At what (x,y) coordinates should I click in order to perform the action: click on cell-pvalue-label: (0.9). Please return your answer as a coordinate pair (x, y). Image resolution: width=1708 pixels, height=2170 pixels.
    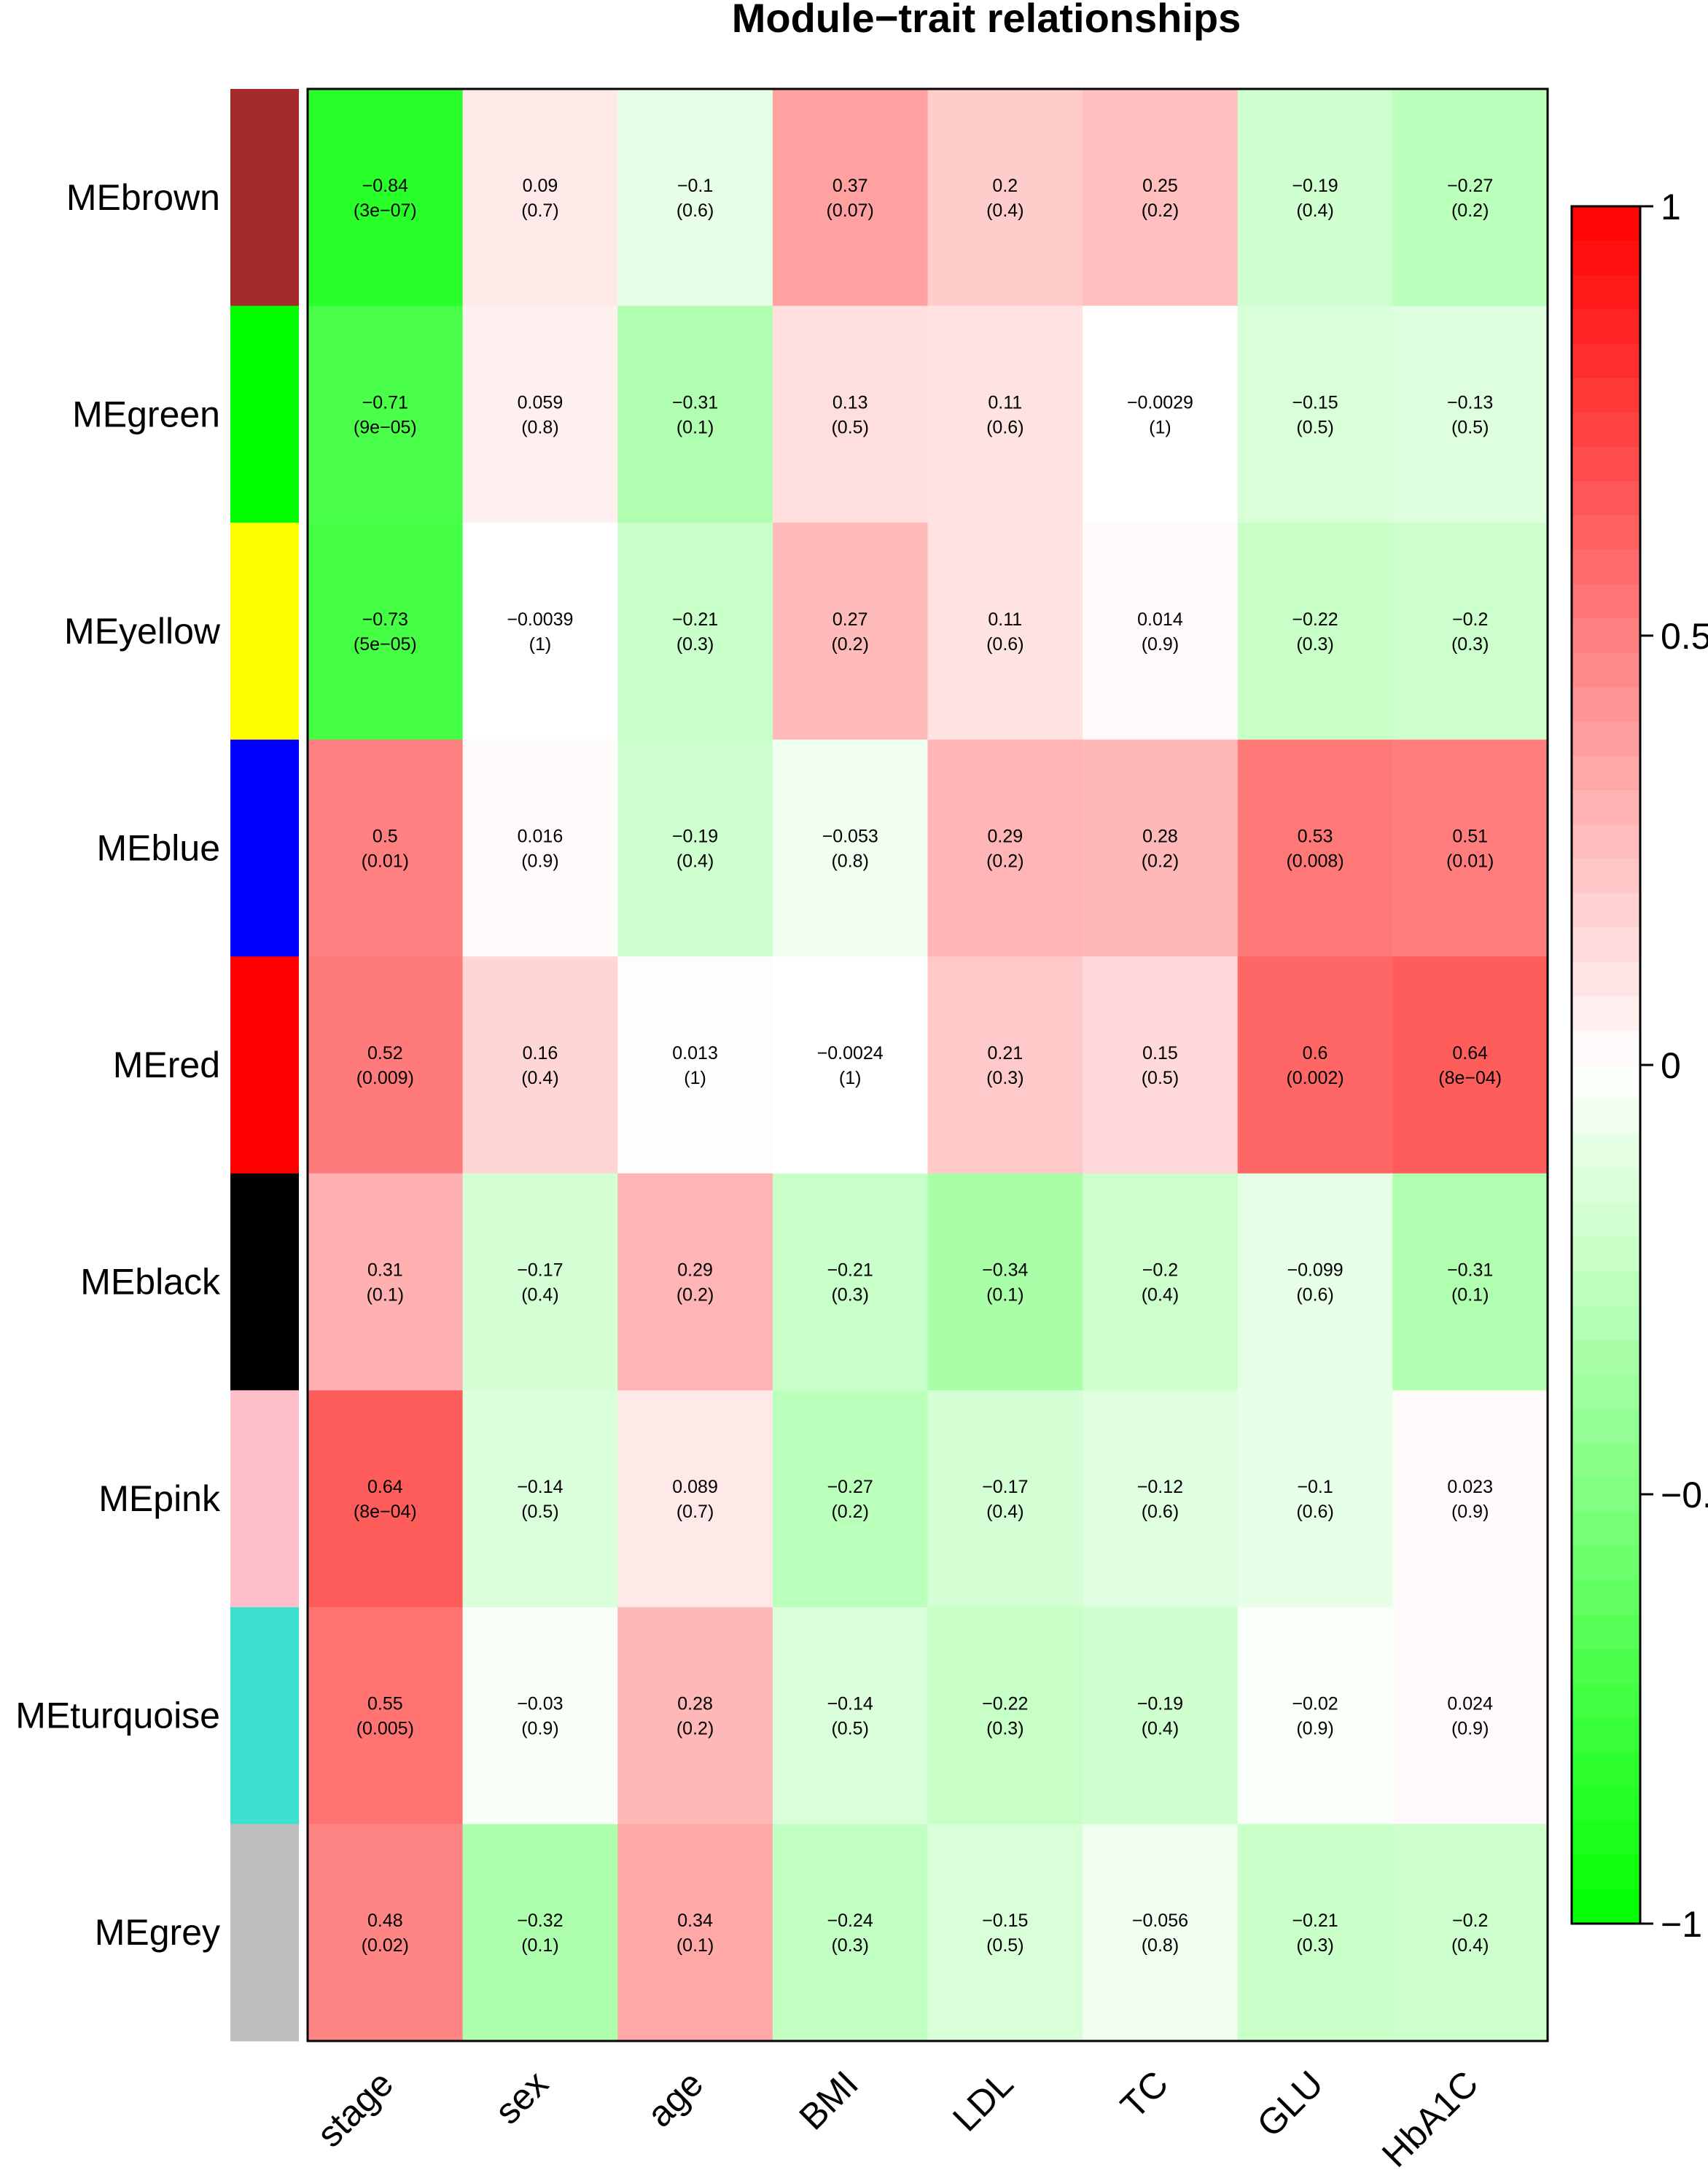
    Looking at the image, I should click on (1470, 1512).